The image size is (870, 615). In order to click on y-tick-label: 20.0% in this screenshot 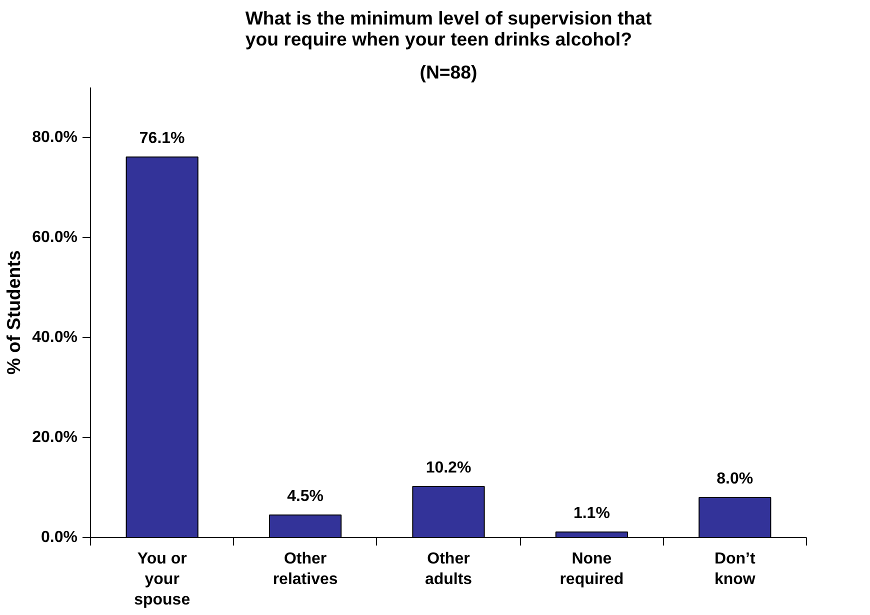, I will do `click(55, 437)`.